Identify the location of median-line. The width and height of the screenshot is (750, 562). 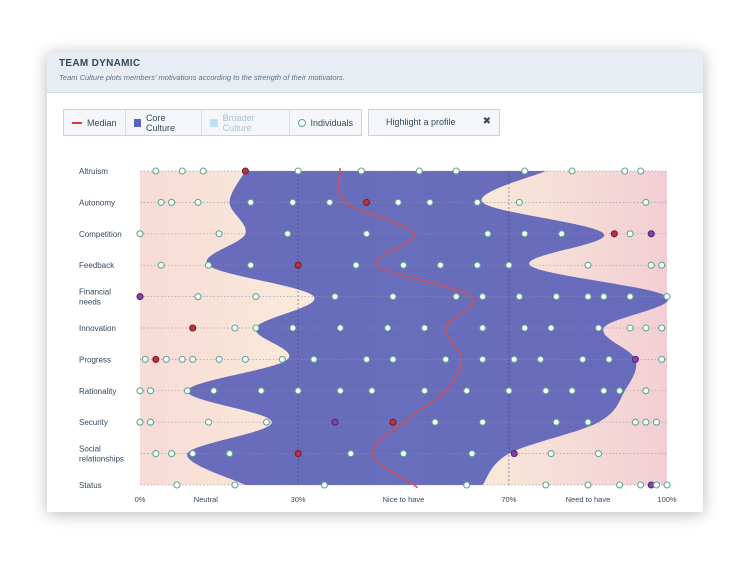
(406, 328).